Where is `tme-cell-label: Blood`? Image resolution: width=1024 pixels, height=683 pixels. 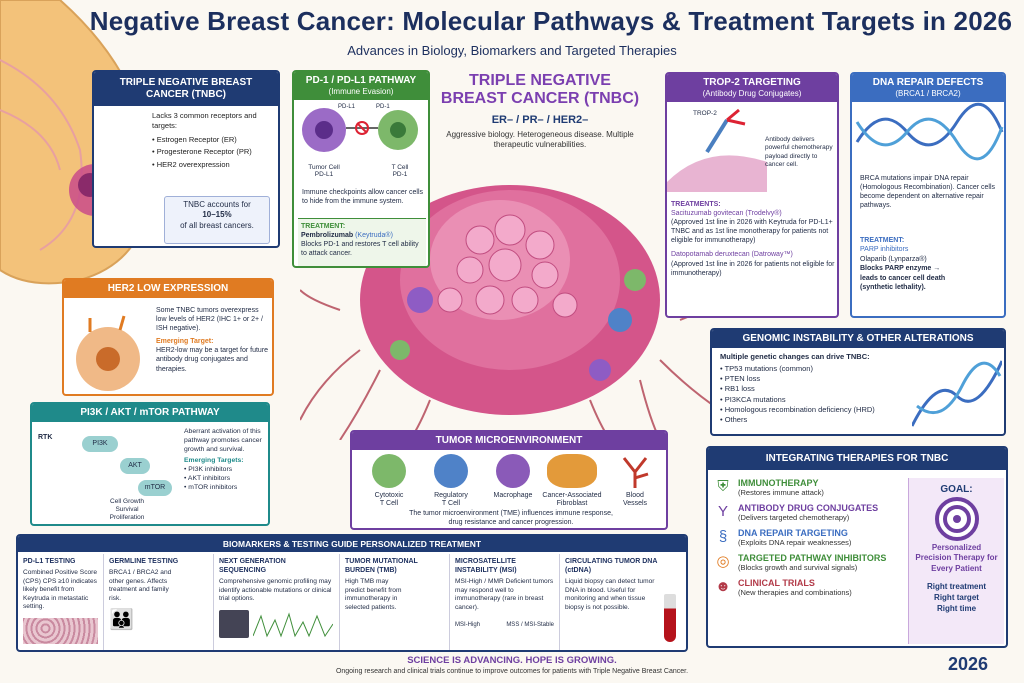 tme-cell-label: Blood is located at coordinates (635, 495).